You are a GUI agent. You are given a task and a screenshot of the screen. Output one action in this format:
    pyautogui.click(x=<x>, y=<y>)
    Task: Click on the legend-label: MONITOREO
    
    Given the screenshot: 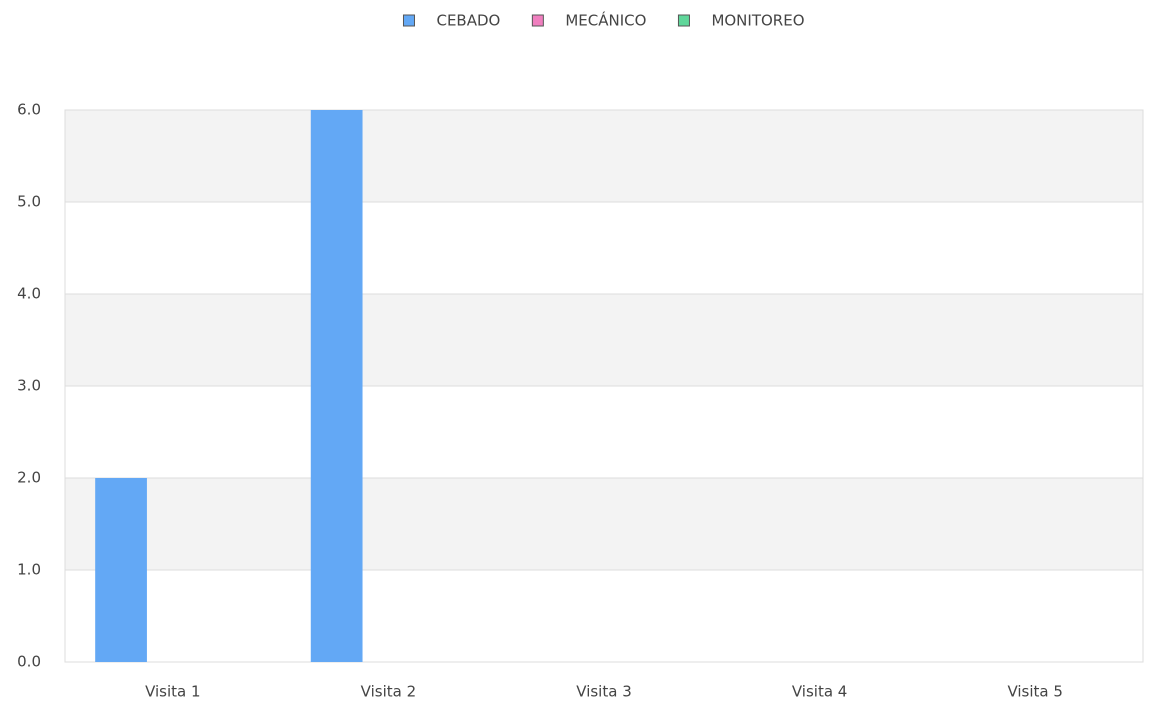 What is the action you would take?
    pyautogui.click(x=757, y=21)
    